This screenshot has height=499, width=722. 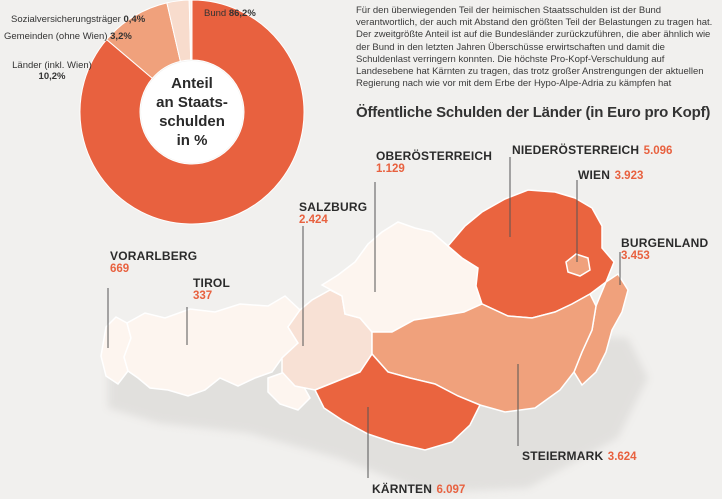 What do you see at coordinates (434, 162) in the screenshot?
I see `label-oberoesterreich: OBERÖSTERREICH 1.129` at bounding box center [434, 162].